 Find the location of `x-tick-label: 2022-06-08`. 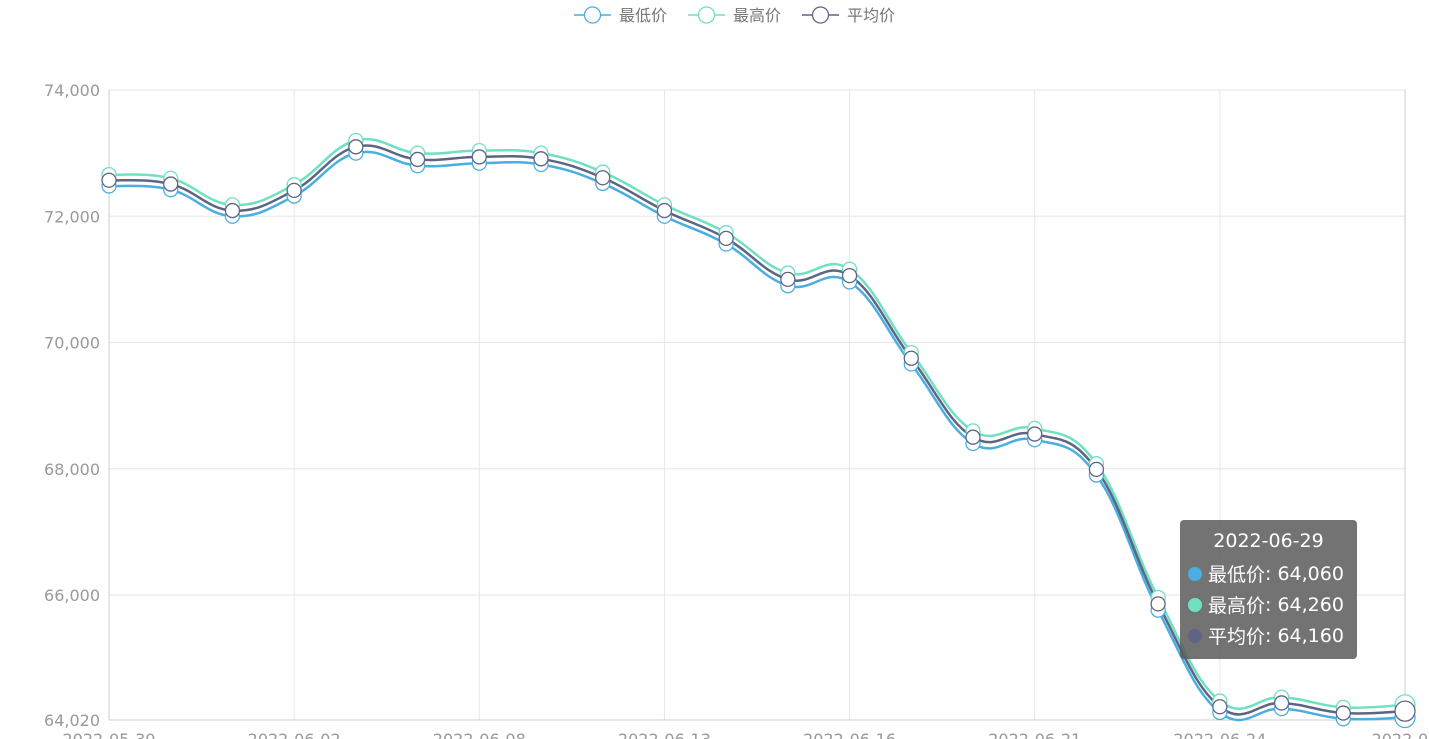

x-tick-label: 2022-06-08 is located at coordinates (479, 734).